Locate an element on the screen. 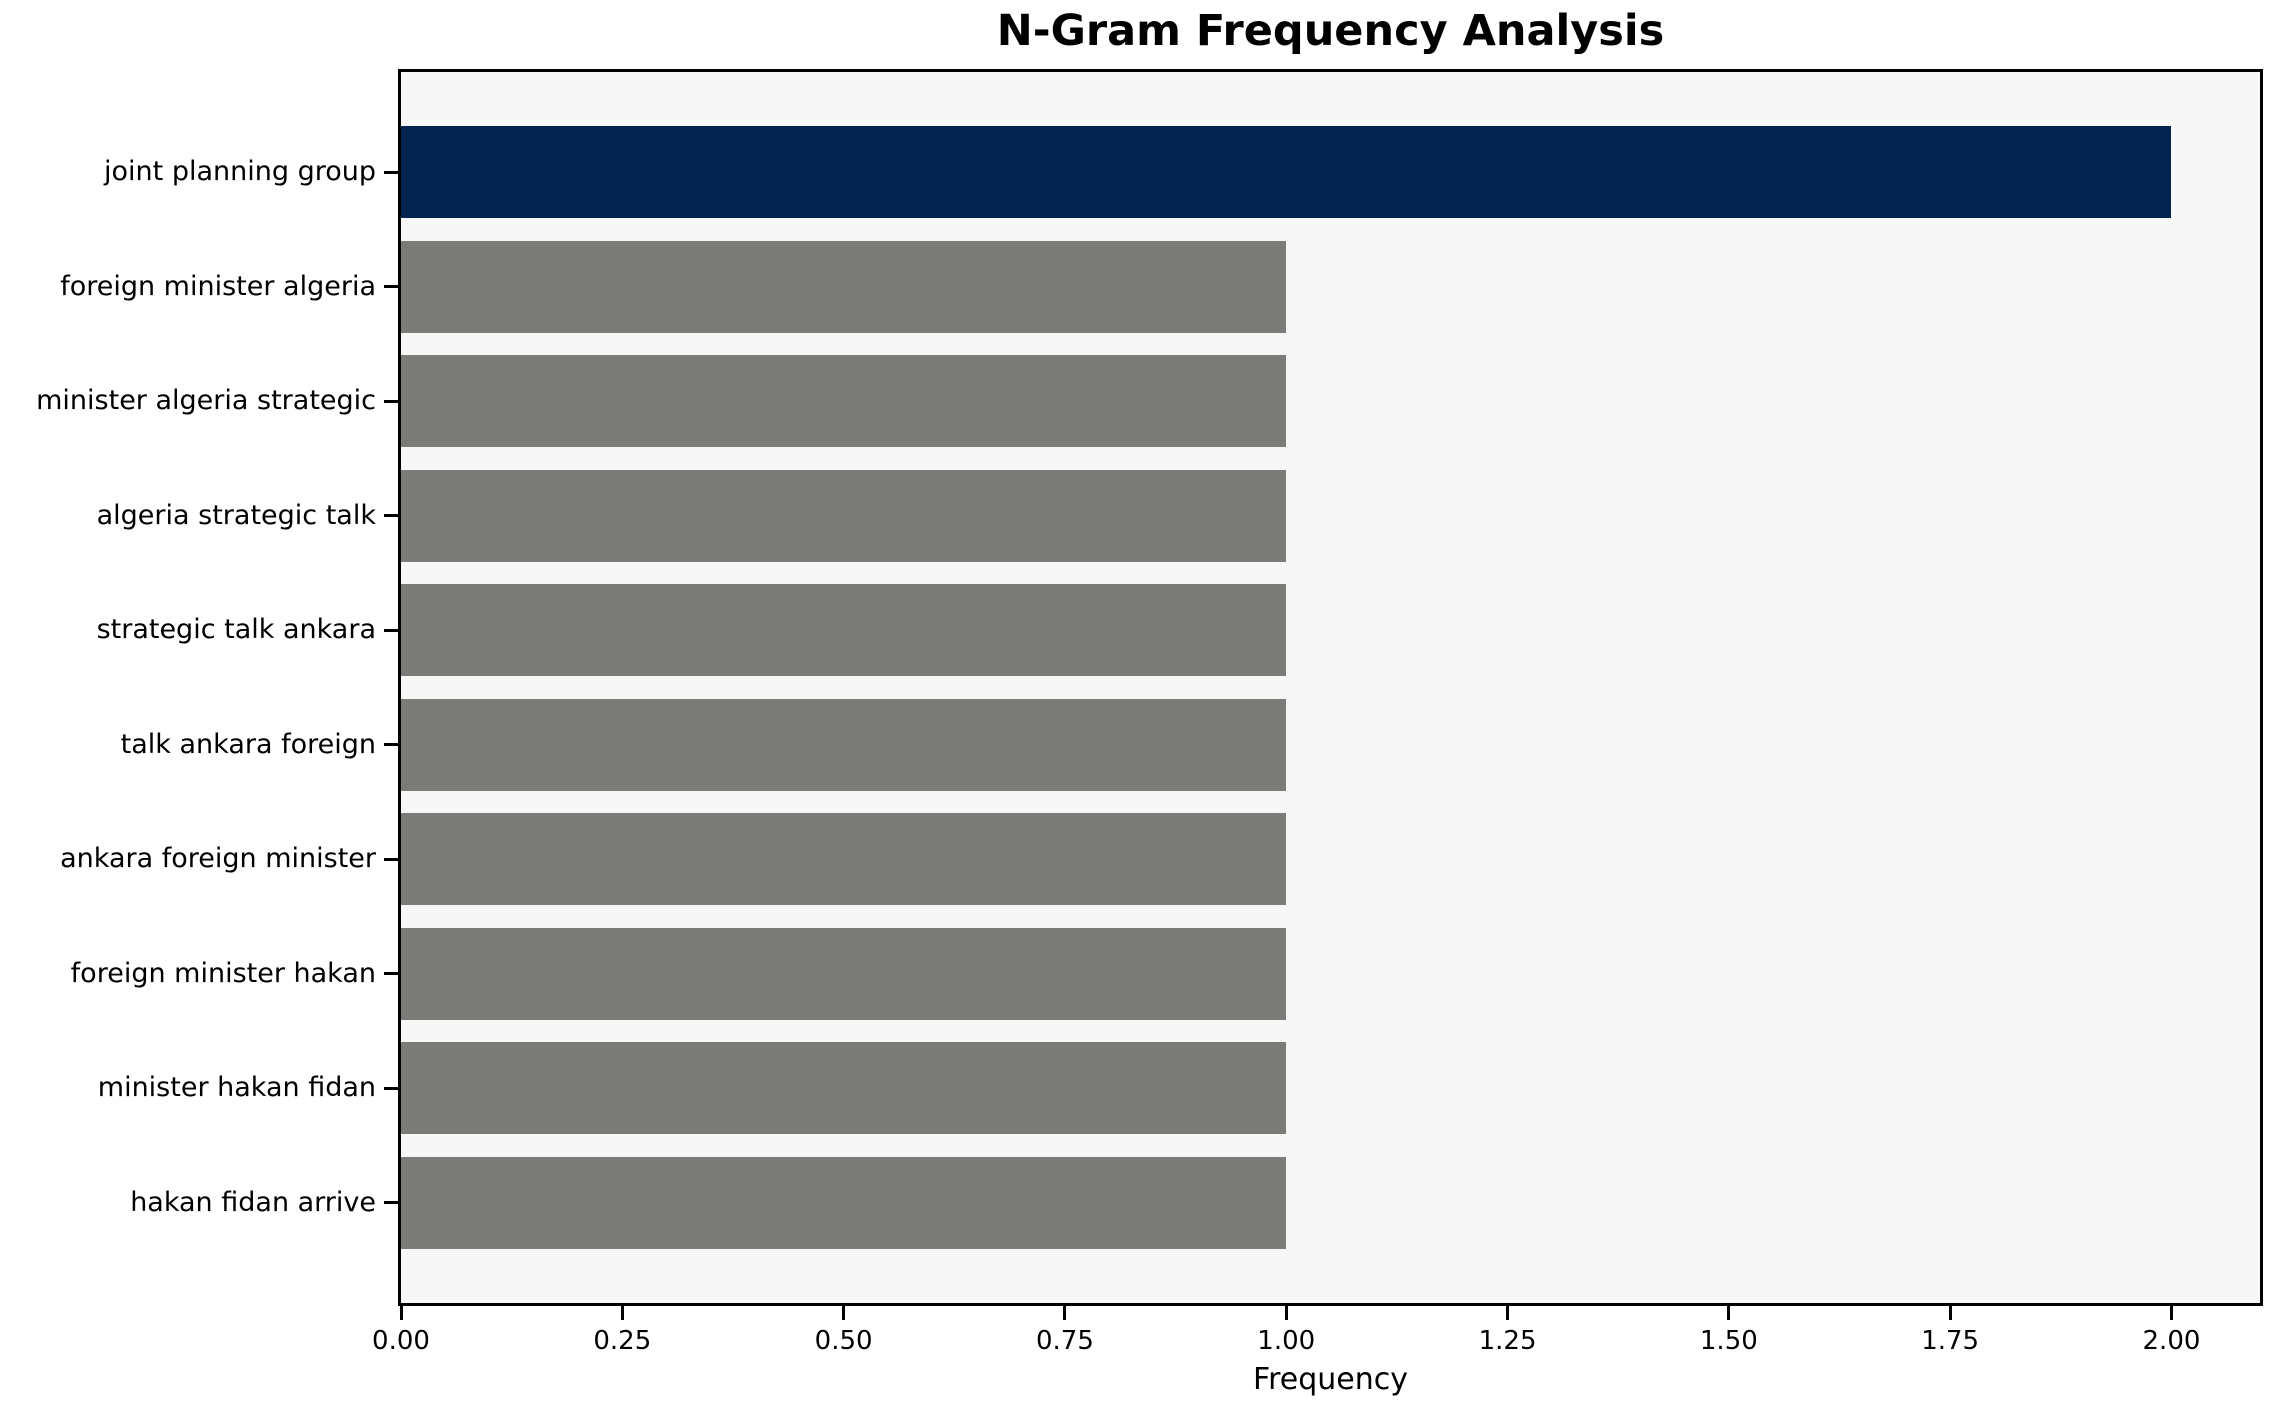 The image size is (2280, 1414). x-tick-label: 0.00 is located at coordinates (401, 1341).